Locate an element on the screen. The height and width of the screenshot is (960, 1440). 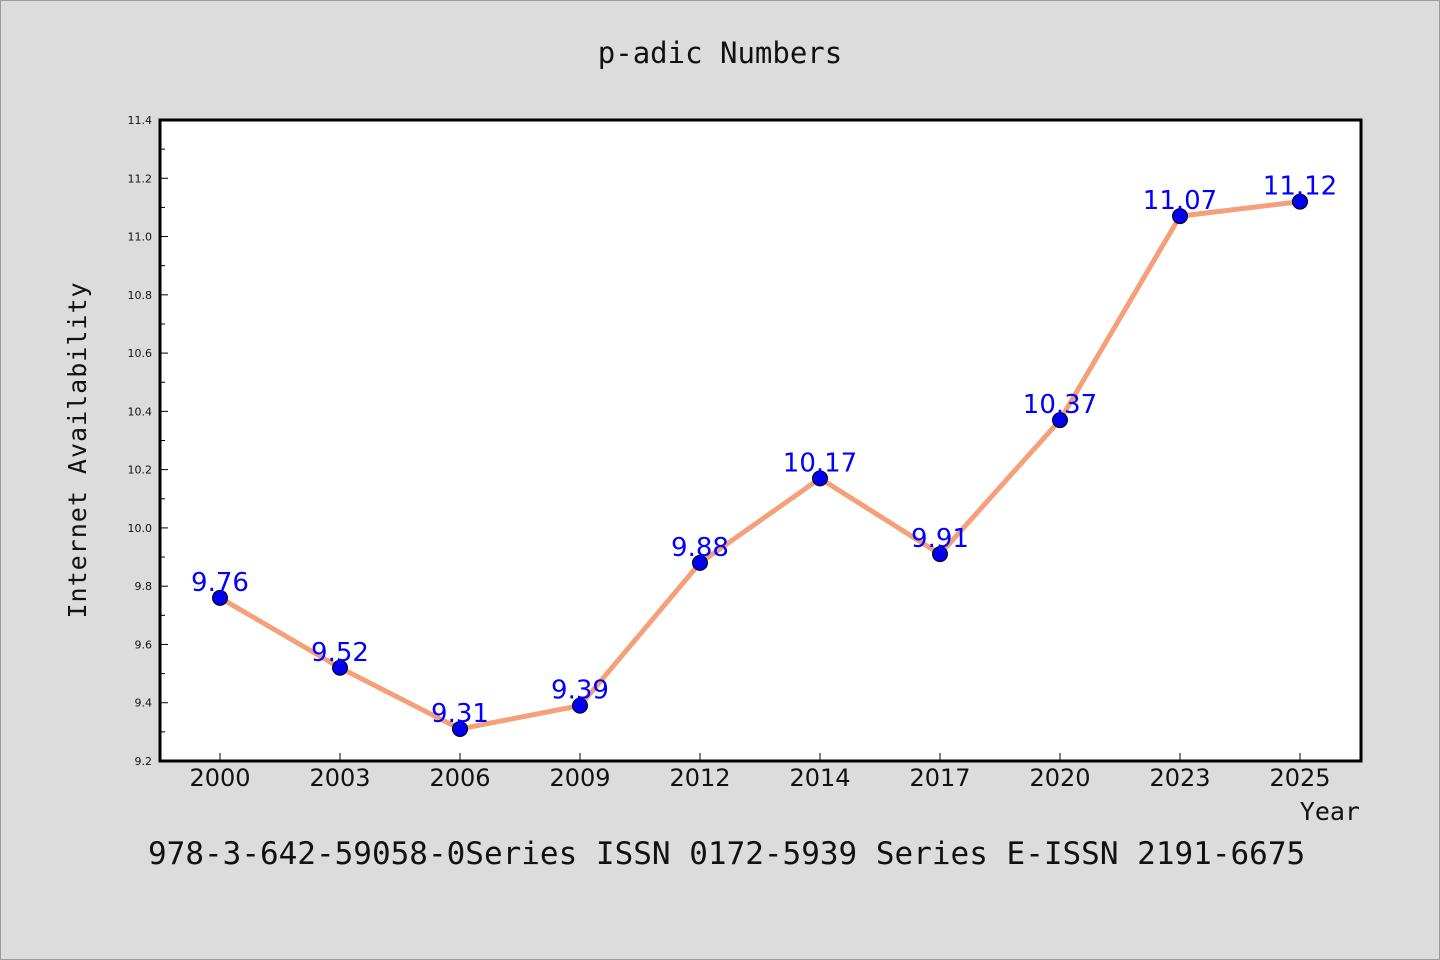
data-label: 11.07 is located at coordinates (1180, 201).